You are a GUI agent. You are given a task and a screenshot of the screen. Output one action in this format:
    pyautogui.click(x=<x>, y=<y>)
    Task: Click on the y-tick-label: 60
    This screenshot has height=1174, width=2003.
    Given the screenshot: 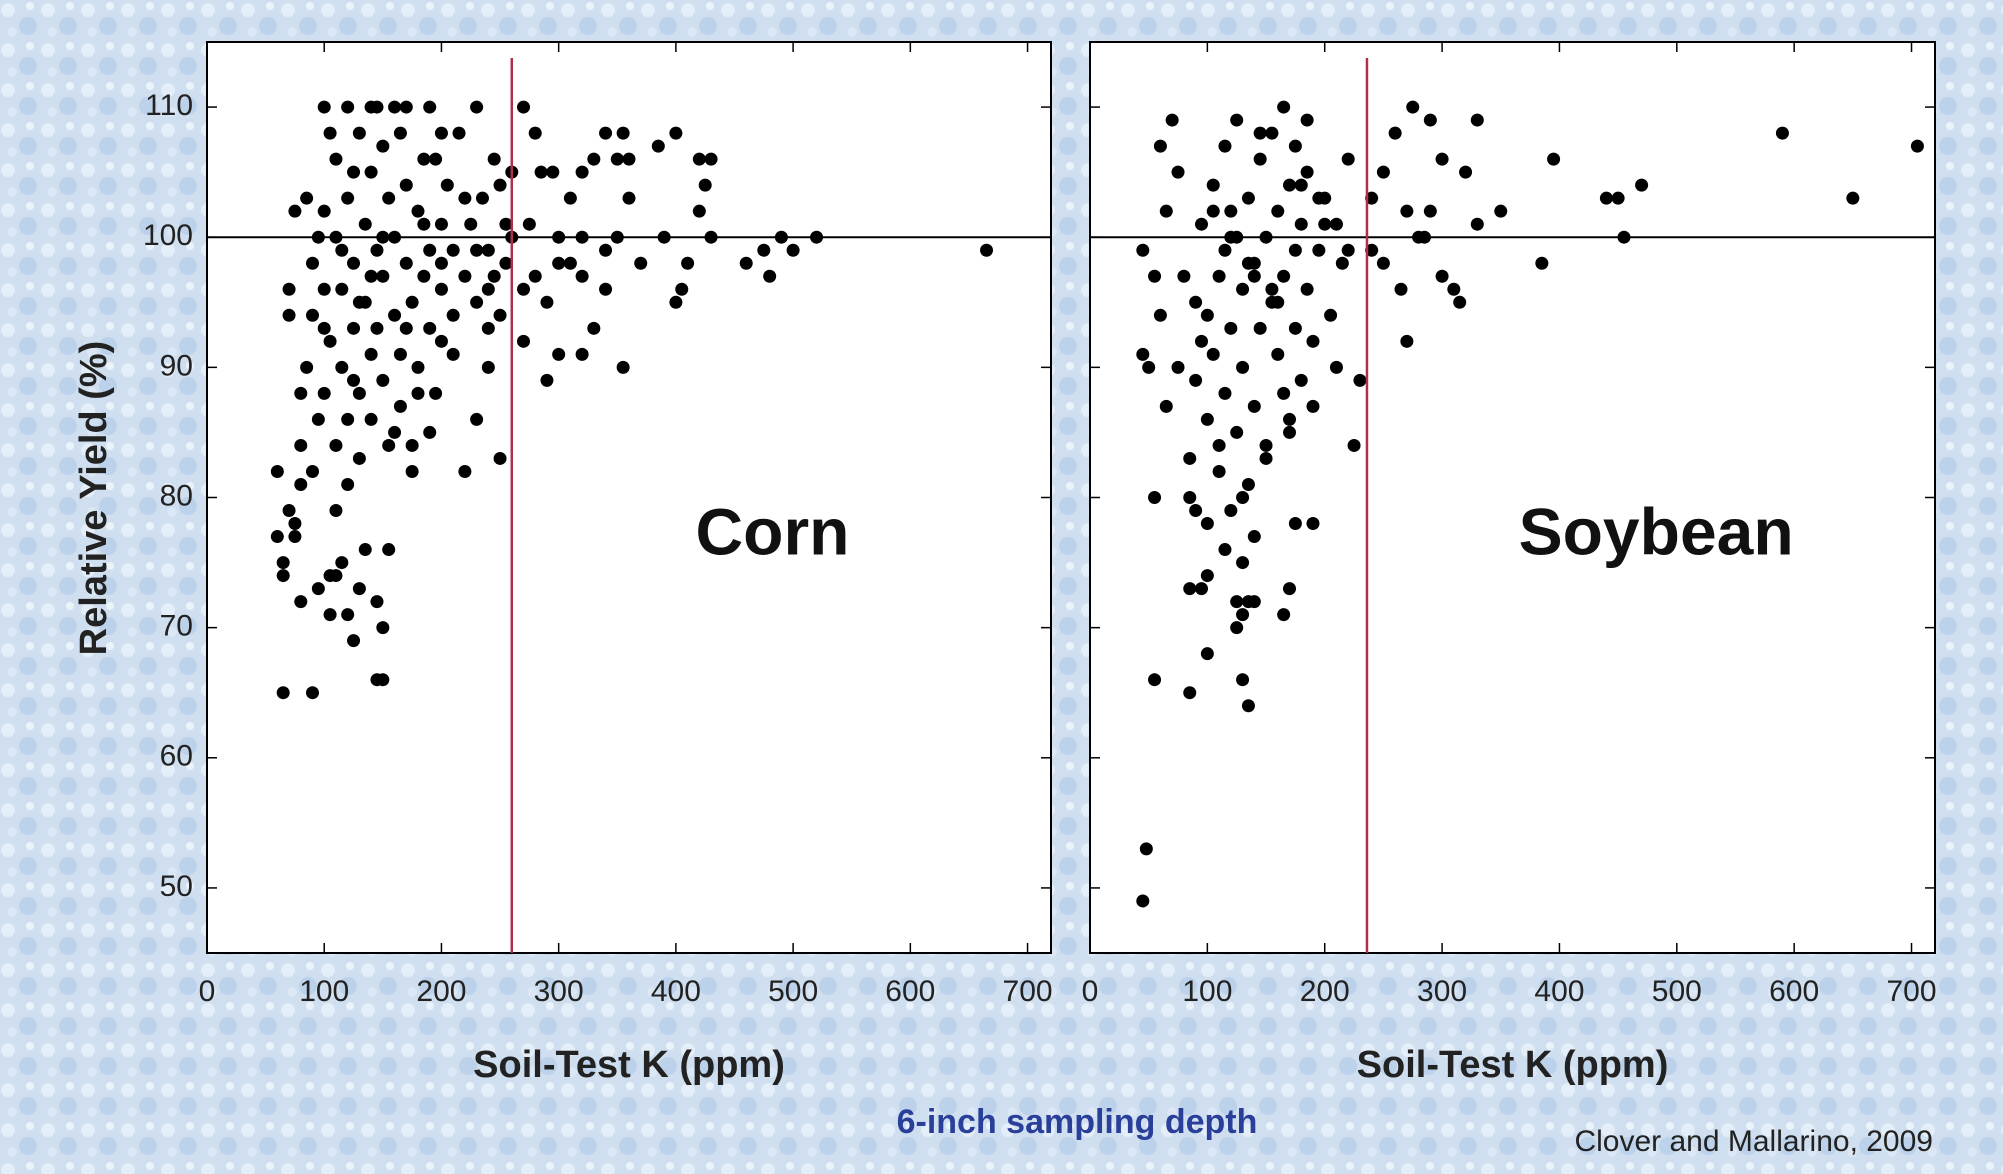 What is the action you would take?
    pyautogui.click(x=176, y=756)
    